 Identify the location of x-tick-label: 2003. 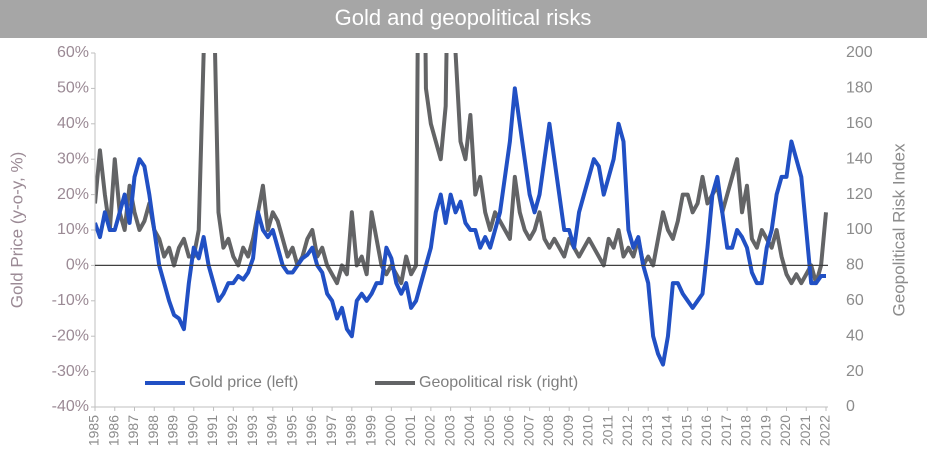
(449, 430).